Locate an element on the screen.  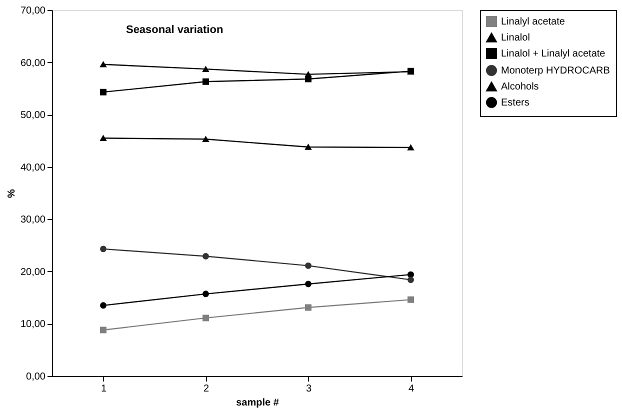
legend-label: Alcohols is located at coordinates (520, 87).